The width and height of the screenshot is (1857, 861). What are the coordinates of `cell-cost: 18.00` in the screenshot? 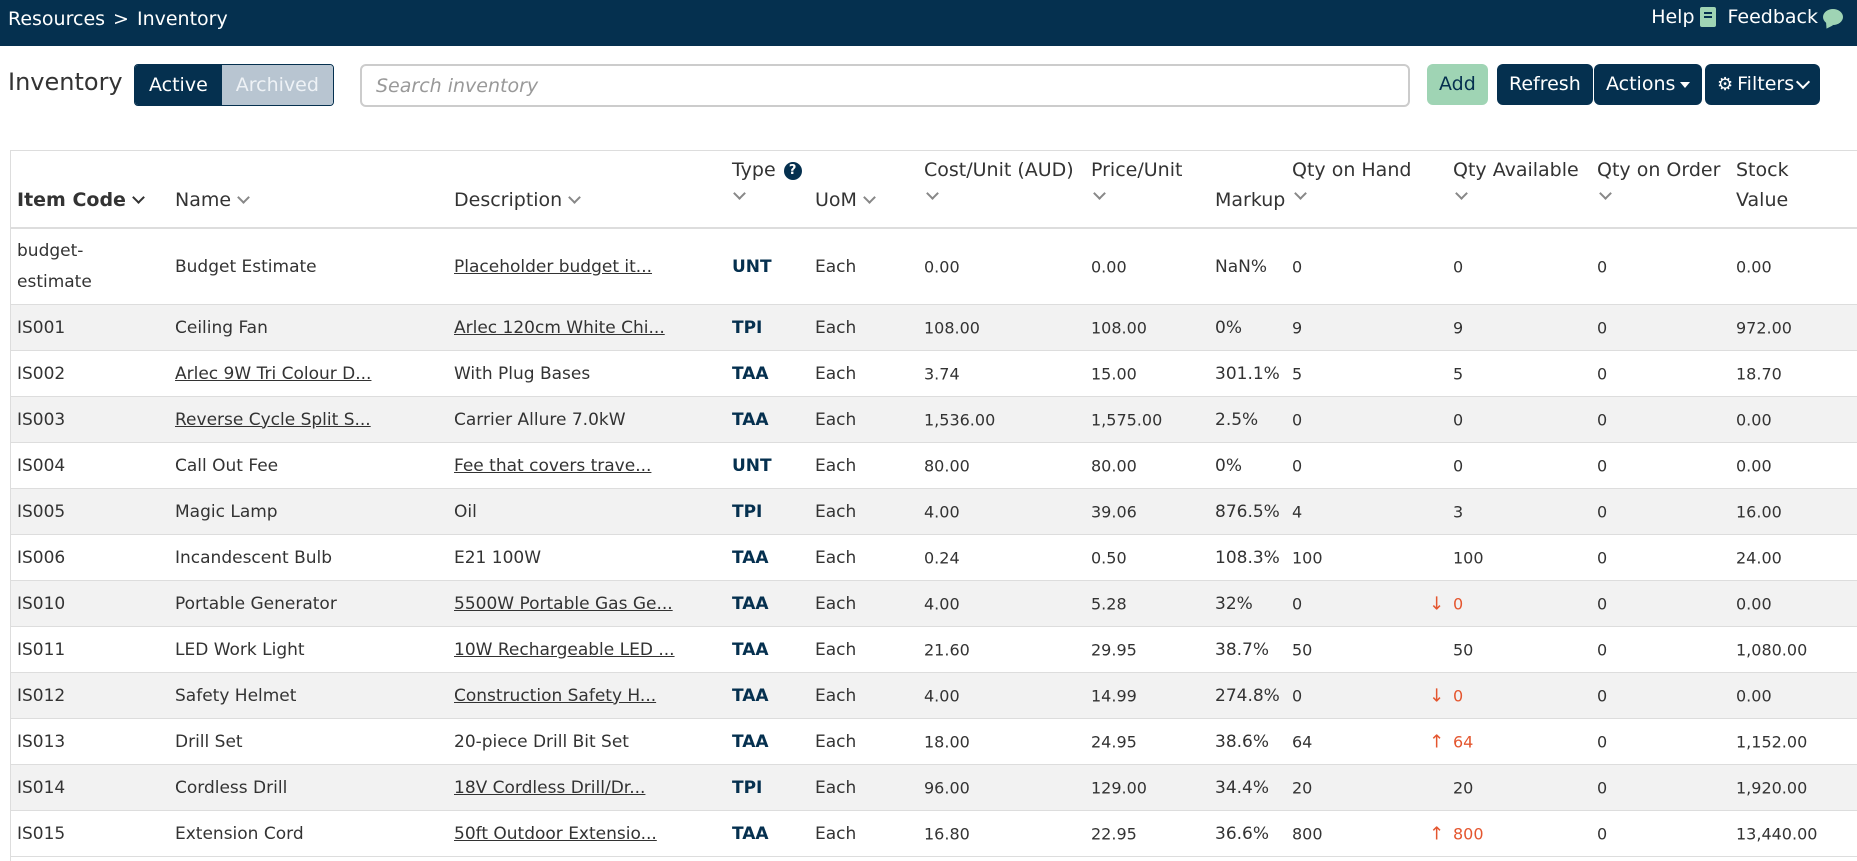 It's located at (947, 741).